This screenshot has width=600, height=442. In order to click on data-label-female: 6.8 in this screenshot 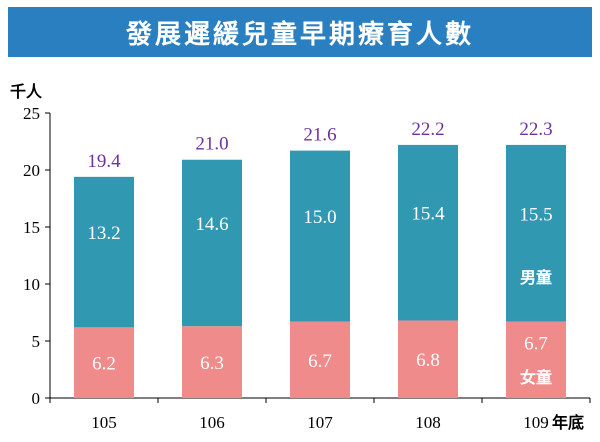, I will do `click(428, 360)`.